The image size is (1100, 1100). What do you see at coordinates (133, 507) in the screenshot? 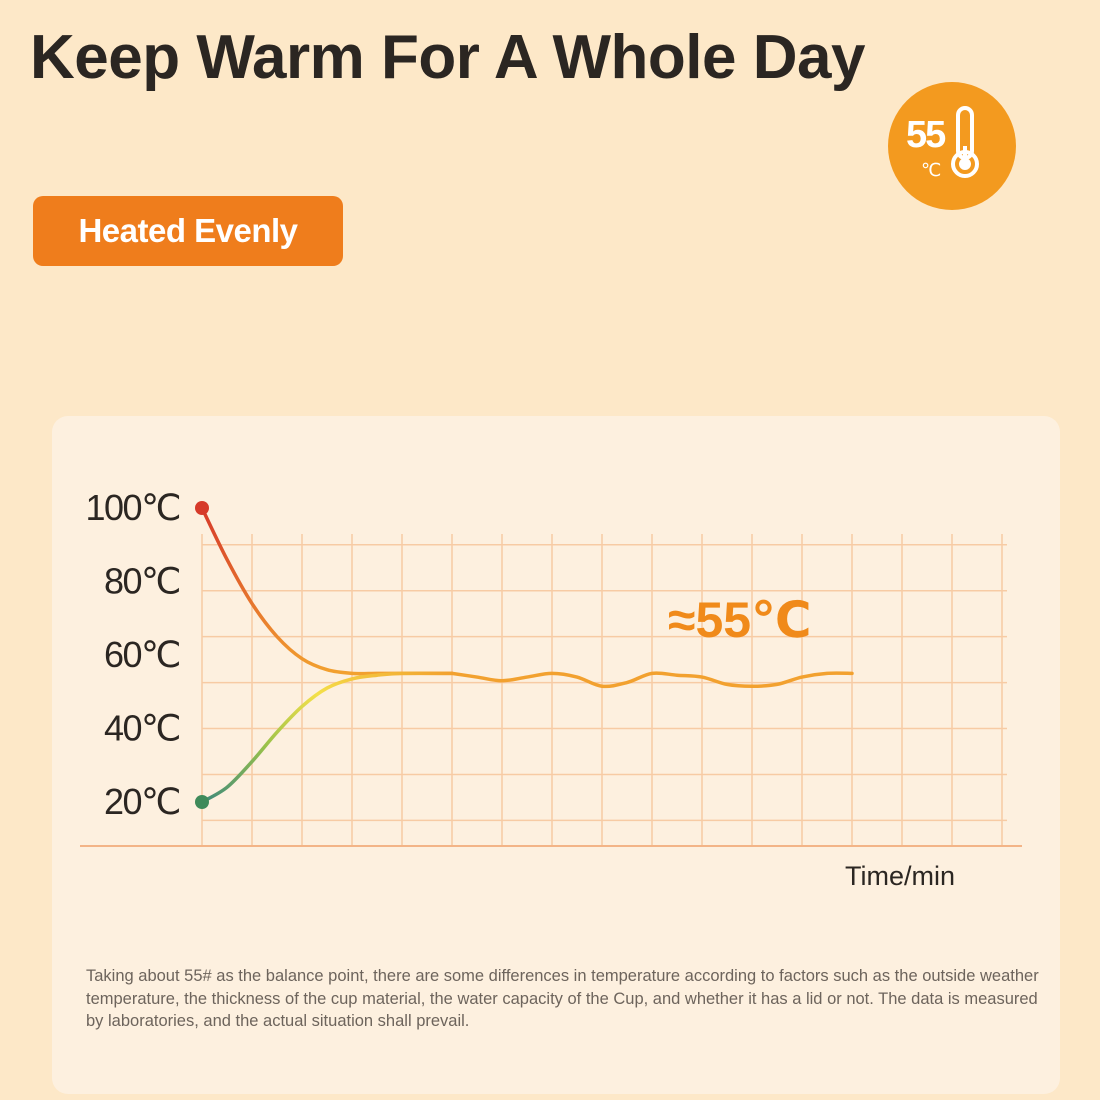
I see `y-tick-label: 100℃` at bounding box center [133, 507].